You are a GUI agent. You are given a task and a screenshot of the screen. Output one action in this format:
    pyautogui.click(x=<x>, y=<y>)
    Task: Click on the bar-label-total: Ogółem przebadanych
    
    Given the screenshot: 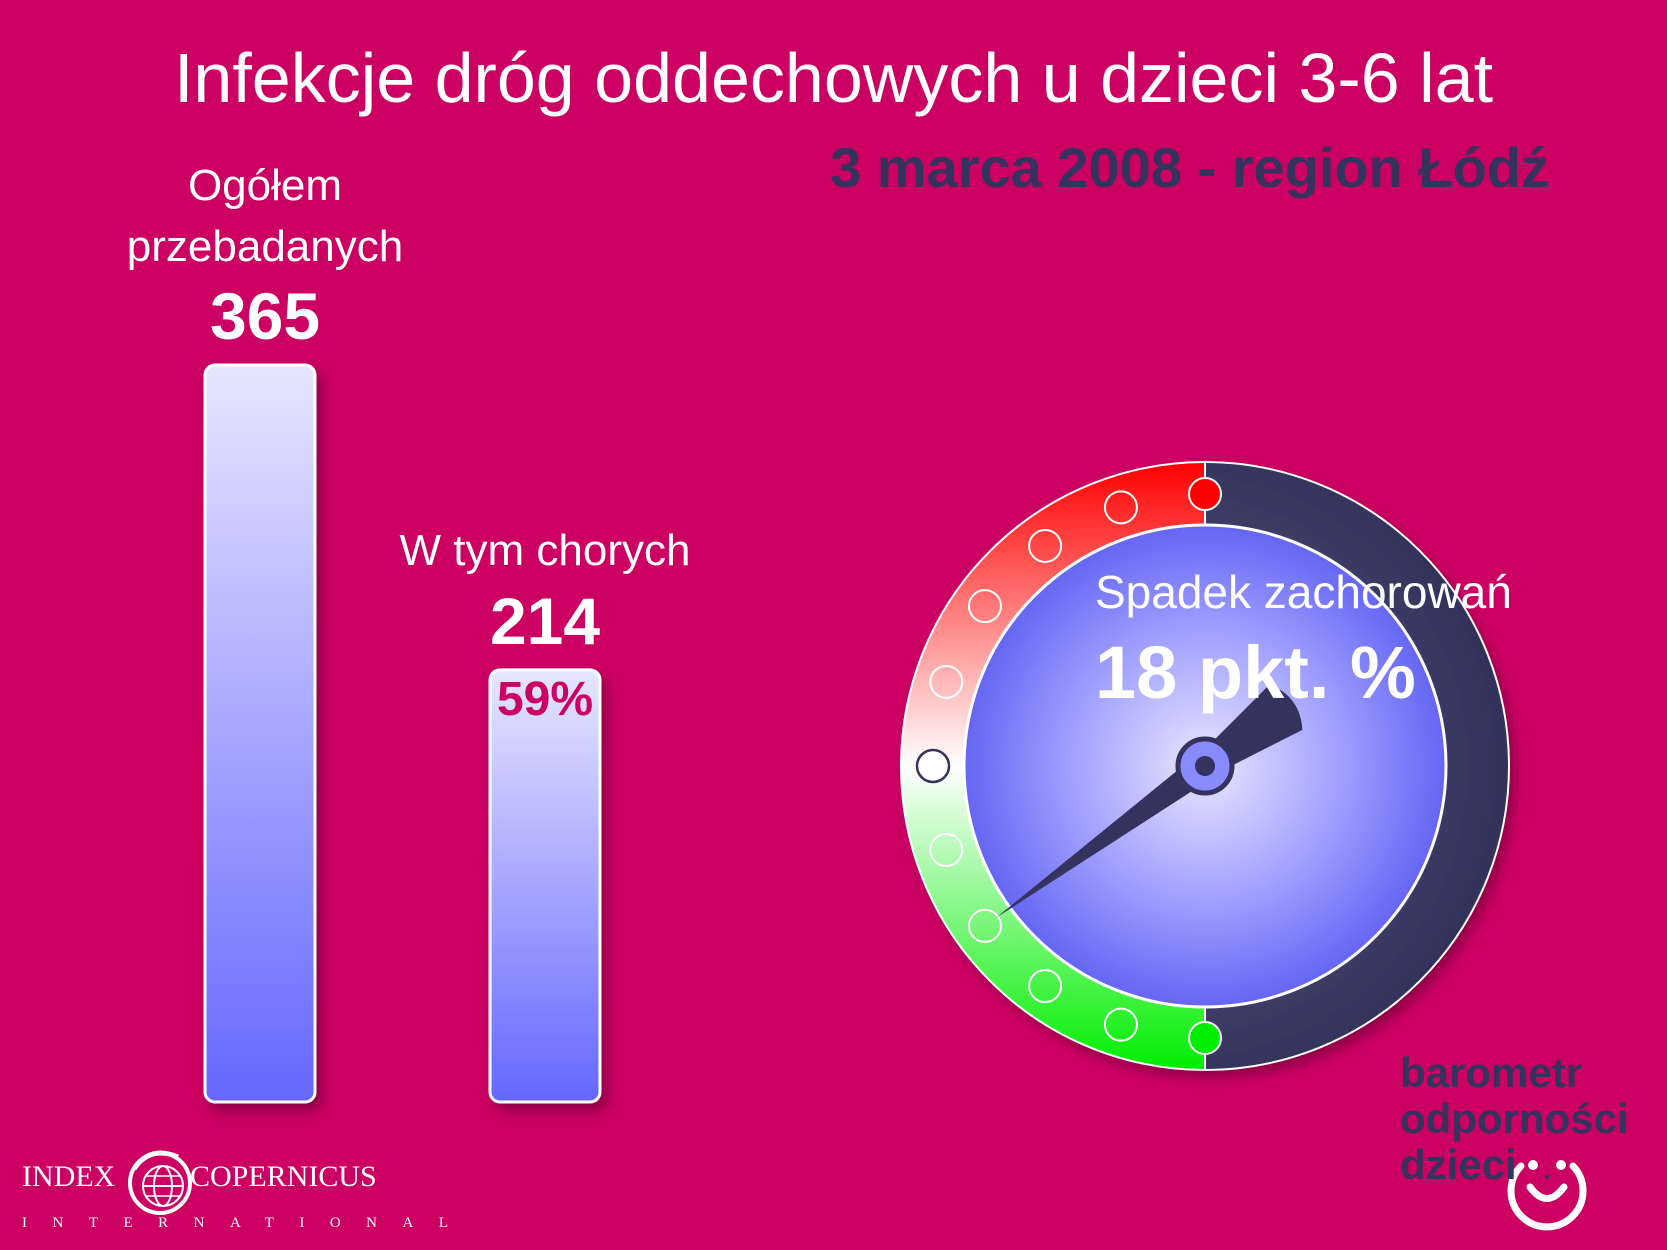 What is the action you would take?
    pyautogui.click(x=265, y=216)
    